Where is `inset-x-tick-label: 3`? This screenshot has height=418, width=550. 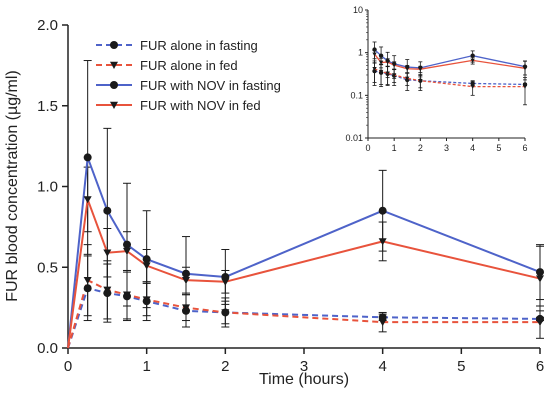
inset-x-tick-label: 3 is located at coordinates (446, 148).